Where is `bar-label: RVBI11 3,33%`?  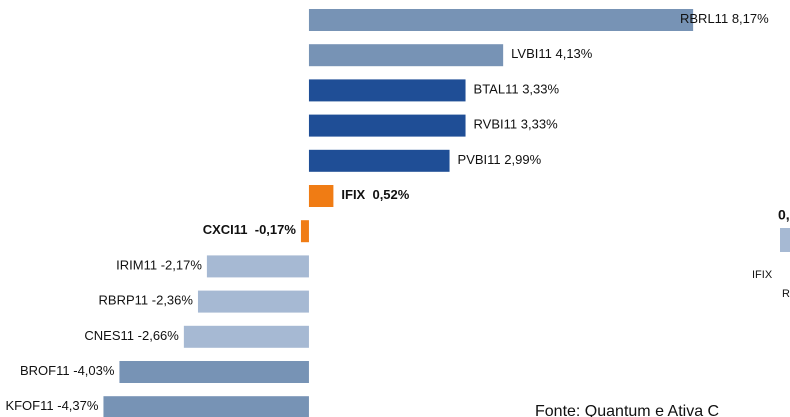
bar-label: RVBI11 3,33% is located at coordinates (516, 124).